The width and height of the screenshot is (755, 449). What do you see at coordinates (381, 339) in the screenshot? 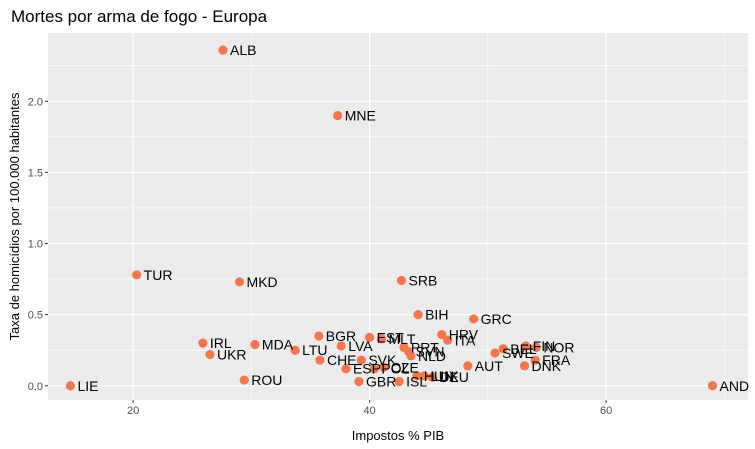
I see `data-point-mlt` at bounding box center [381, 339].